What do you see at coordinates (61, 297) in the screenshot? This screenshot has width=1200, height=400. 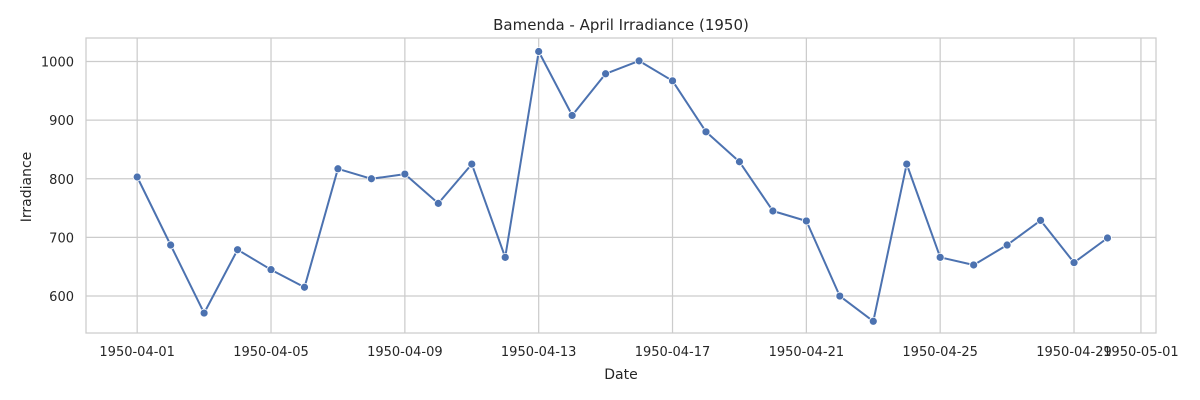 I see `y-tick-label: 600` at bounding box center [61, 297].